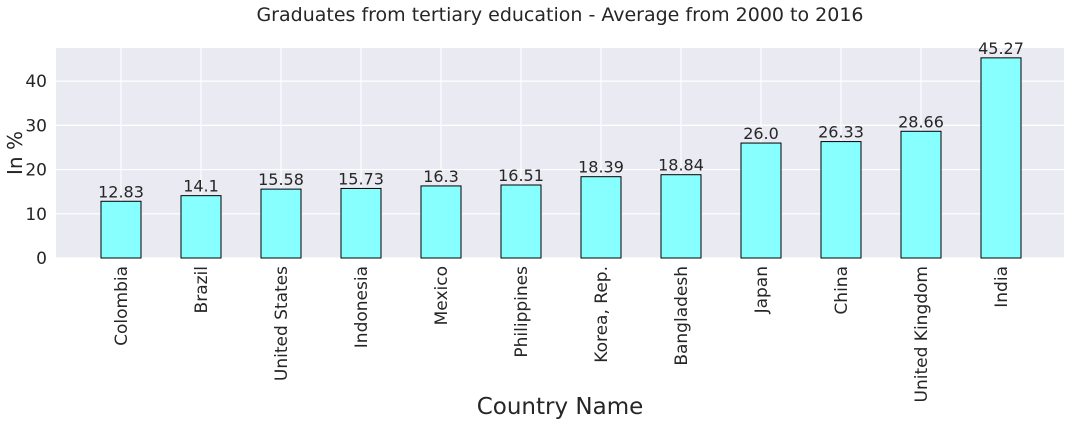  Describe the element at coordinates (202, 289) in the screenshot. I see `x-tick-label: Brazil` at that location.